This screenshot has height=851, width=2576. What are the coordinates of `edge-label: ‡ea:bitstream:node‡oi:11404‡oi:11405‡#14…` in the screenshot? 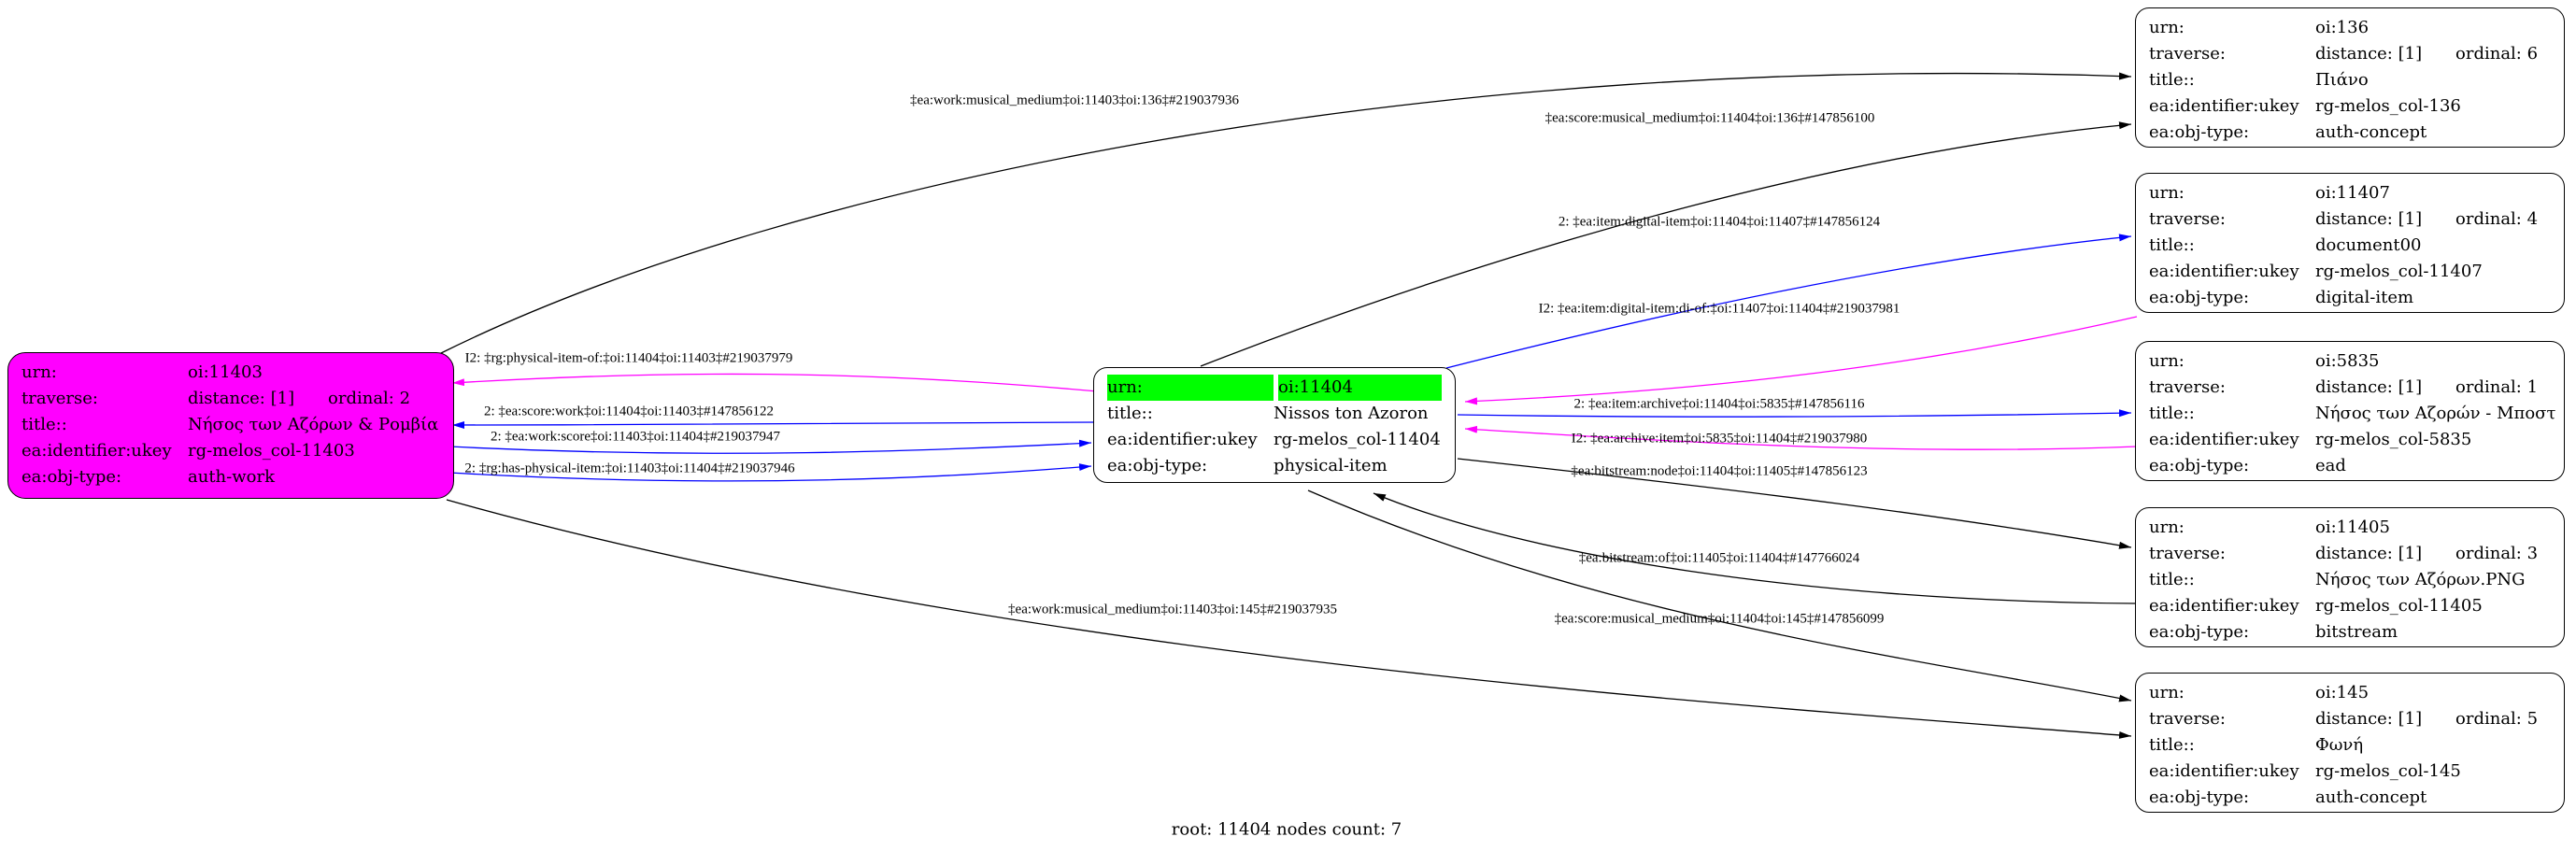 It's located at (1720, 471).